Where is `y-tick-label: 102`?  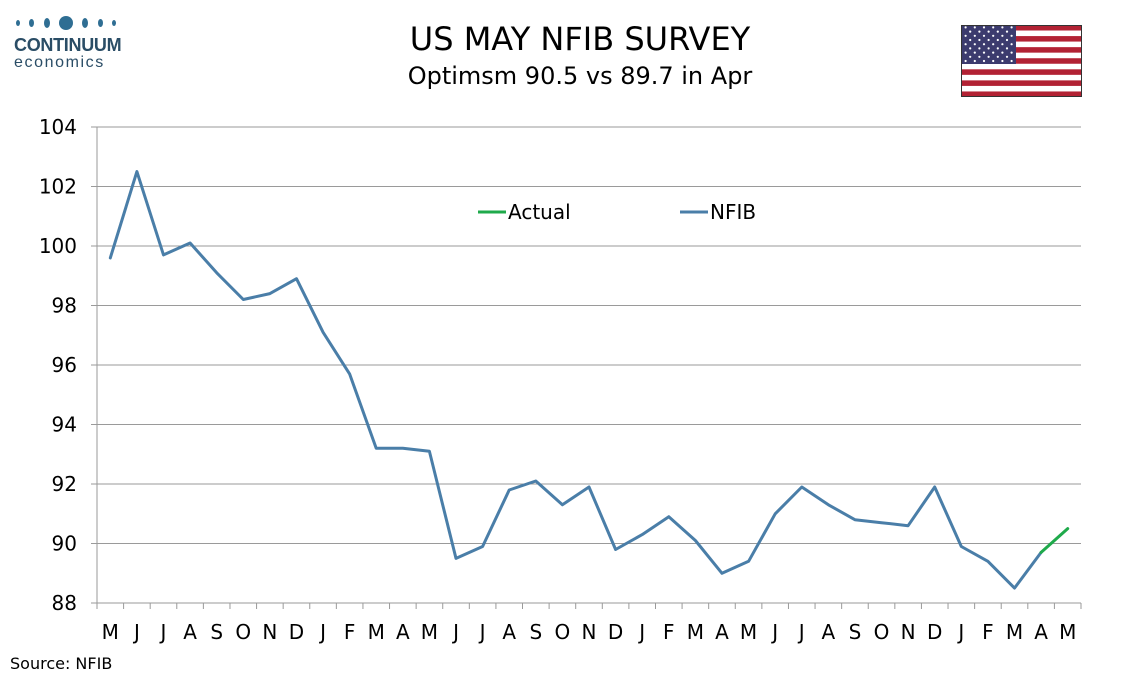
y-tick-label: 102 is located at coordinates (58, 187).